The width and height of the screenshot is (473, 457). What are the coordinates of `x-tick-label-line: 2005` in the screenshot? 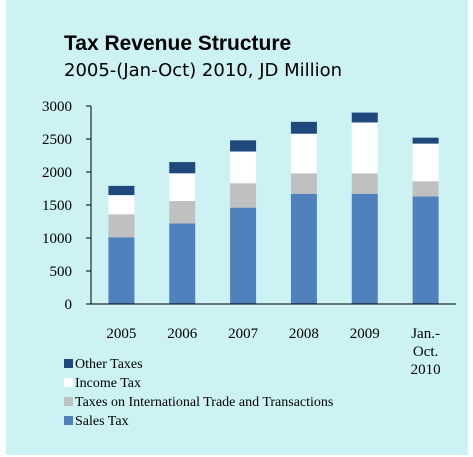 It's located at (121, 334).